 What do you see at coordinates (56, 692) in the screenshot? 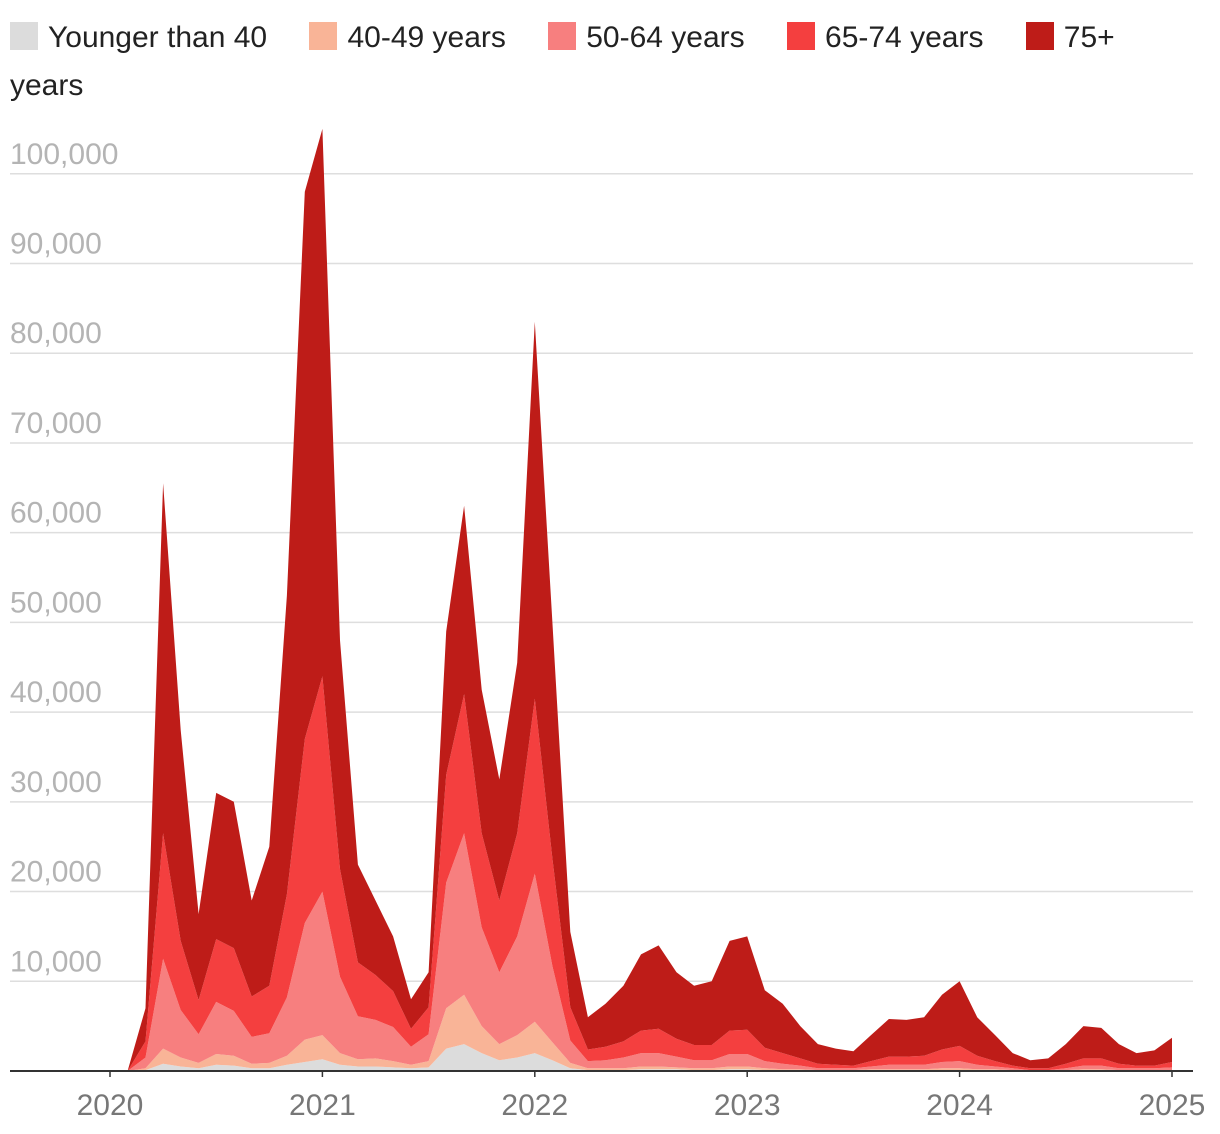
I see `y-tick-label: 40,000` at bounding box center [56, 692].